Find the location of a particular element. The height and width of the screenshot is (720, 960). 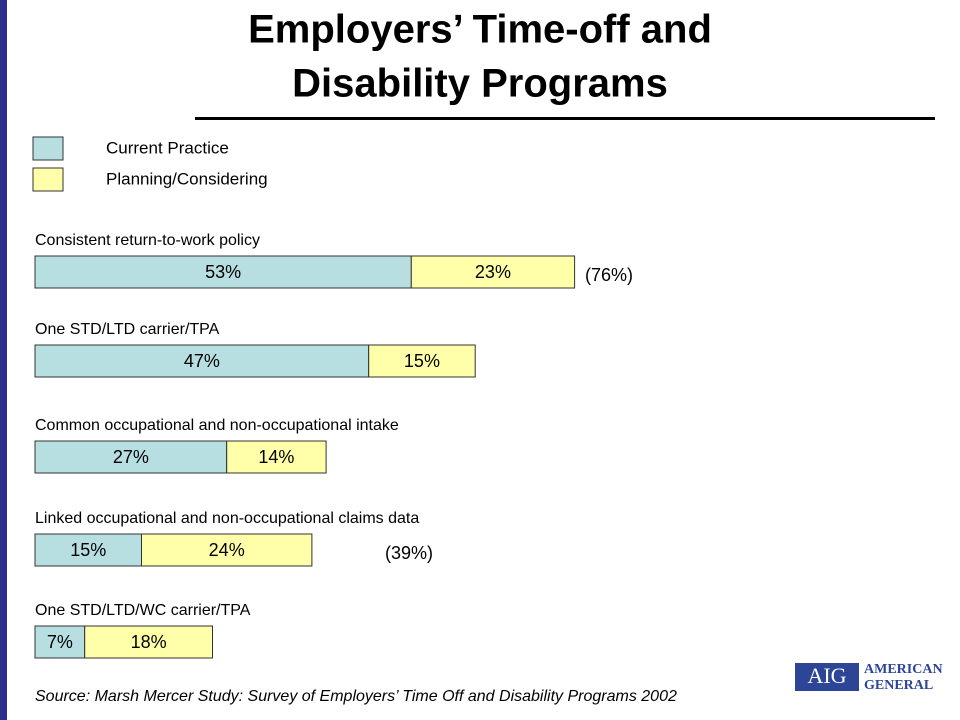

title-line: Employers’ Time-off and is located at coordinates (480, 30).